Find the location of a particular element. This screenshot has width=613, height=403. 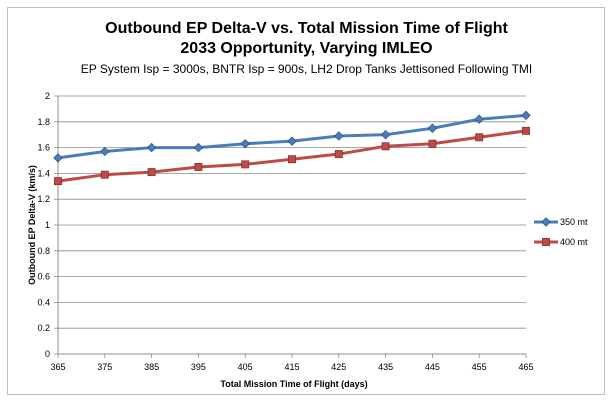

x-tick-label: 455 is located at coordinates (479, 367).